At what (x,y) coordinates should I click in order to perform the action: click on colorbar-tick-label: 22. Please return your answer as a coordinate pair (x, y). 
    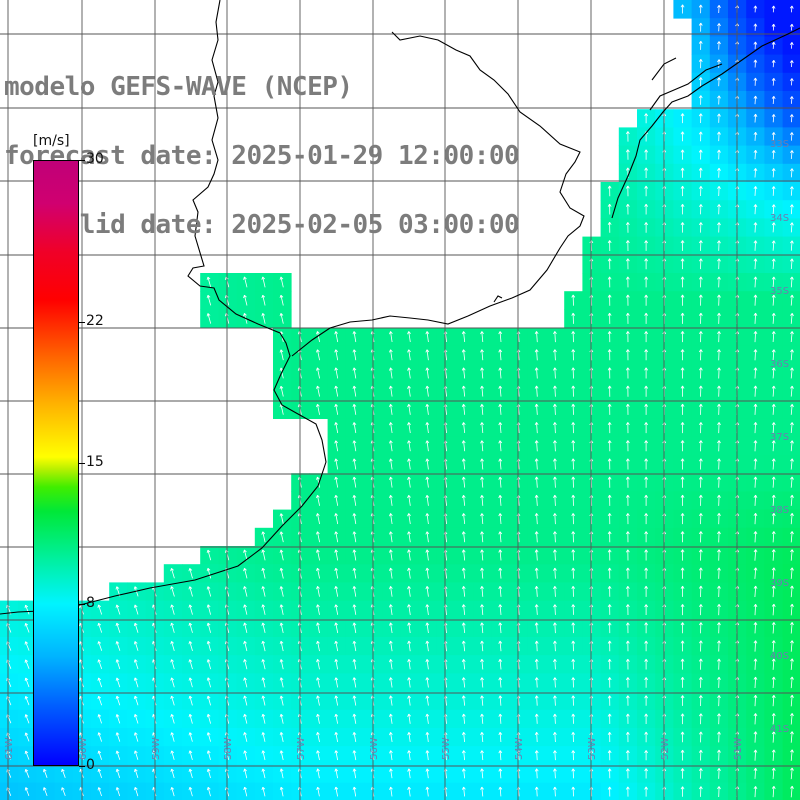
    Looking at the image, I should click on (95, 320).